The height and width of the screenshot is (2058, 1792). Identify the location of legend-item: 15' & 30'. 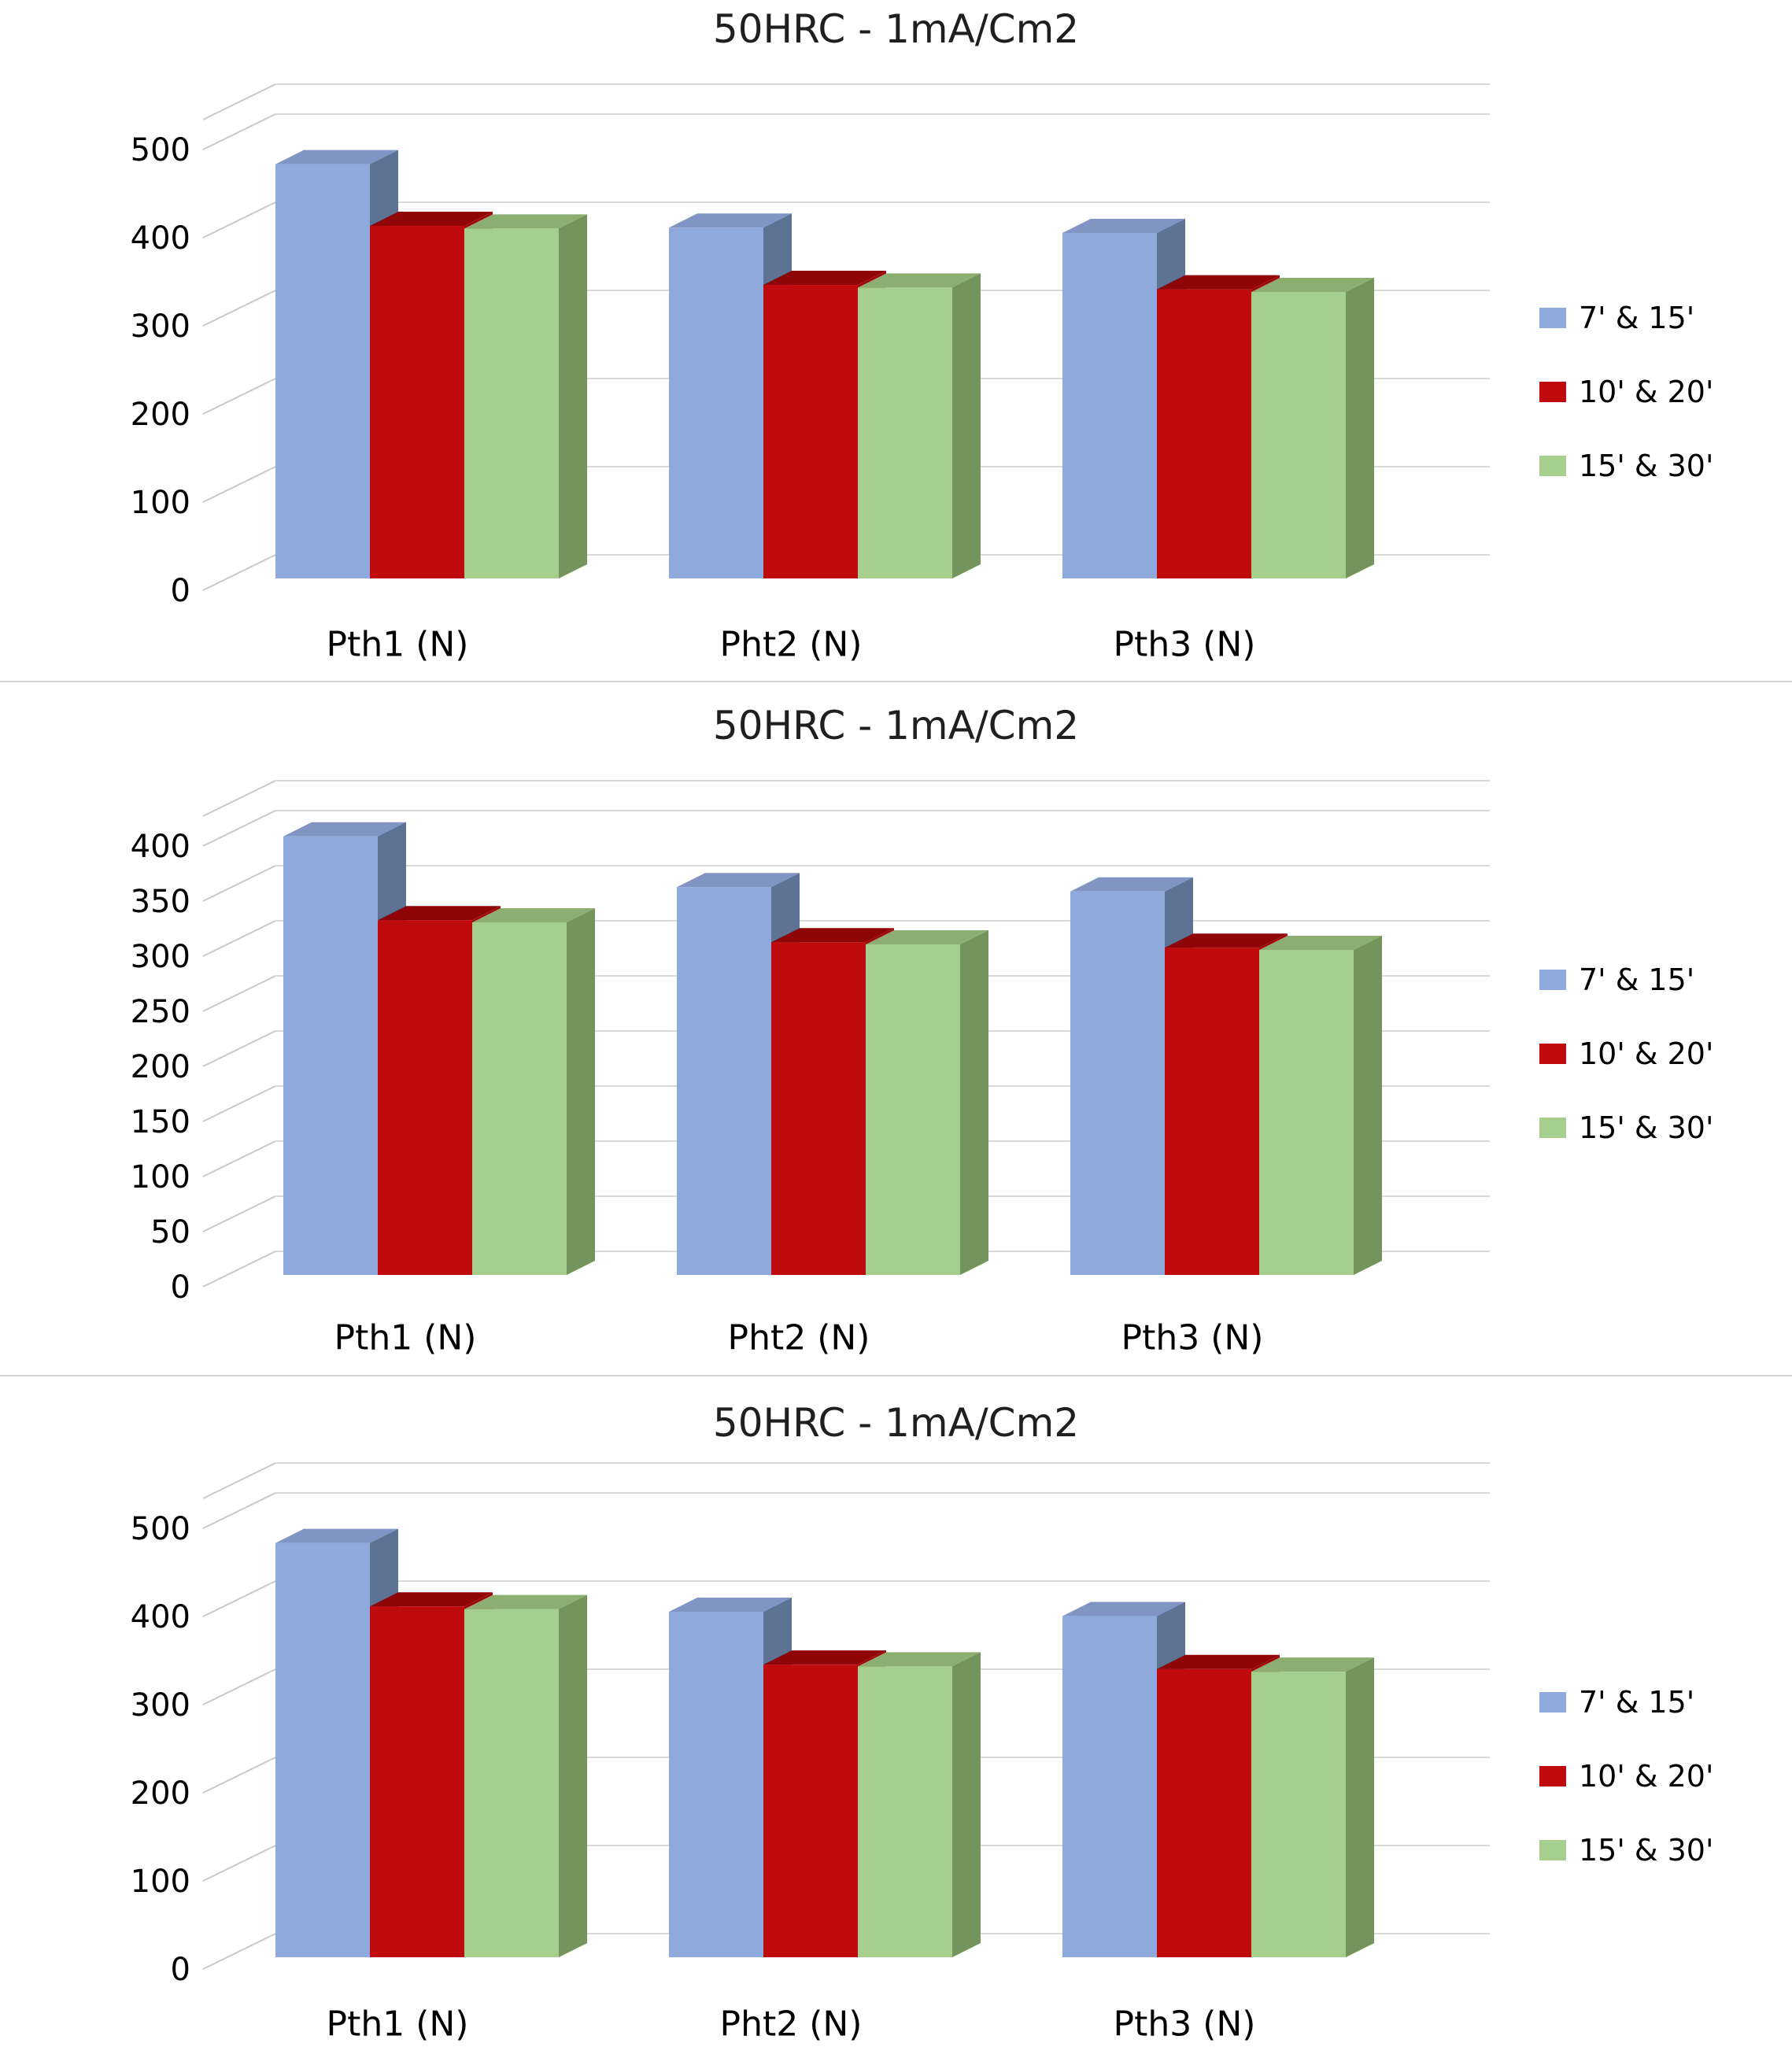
(1626, 466).